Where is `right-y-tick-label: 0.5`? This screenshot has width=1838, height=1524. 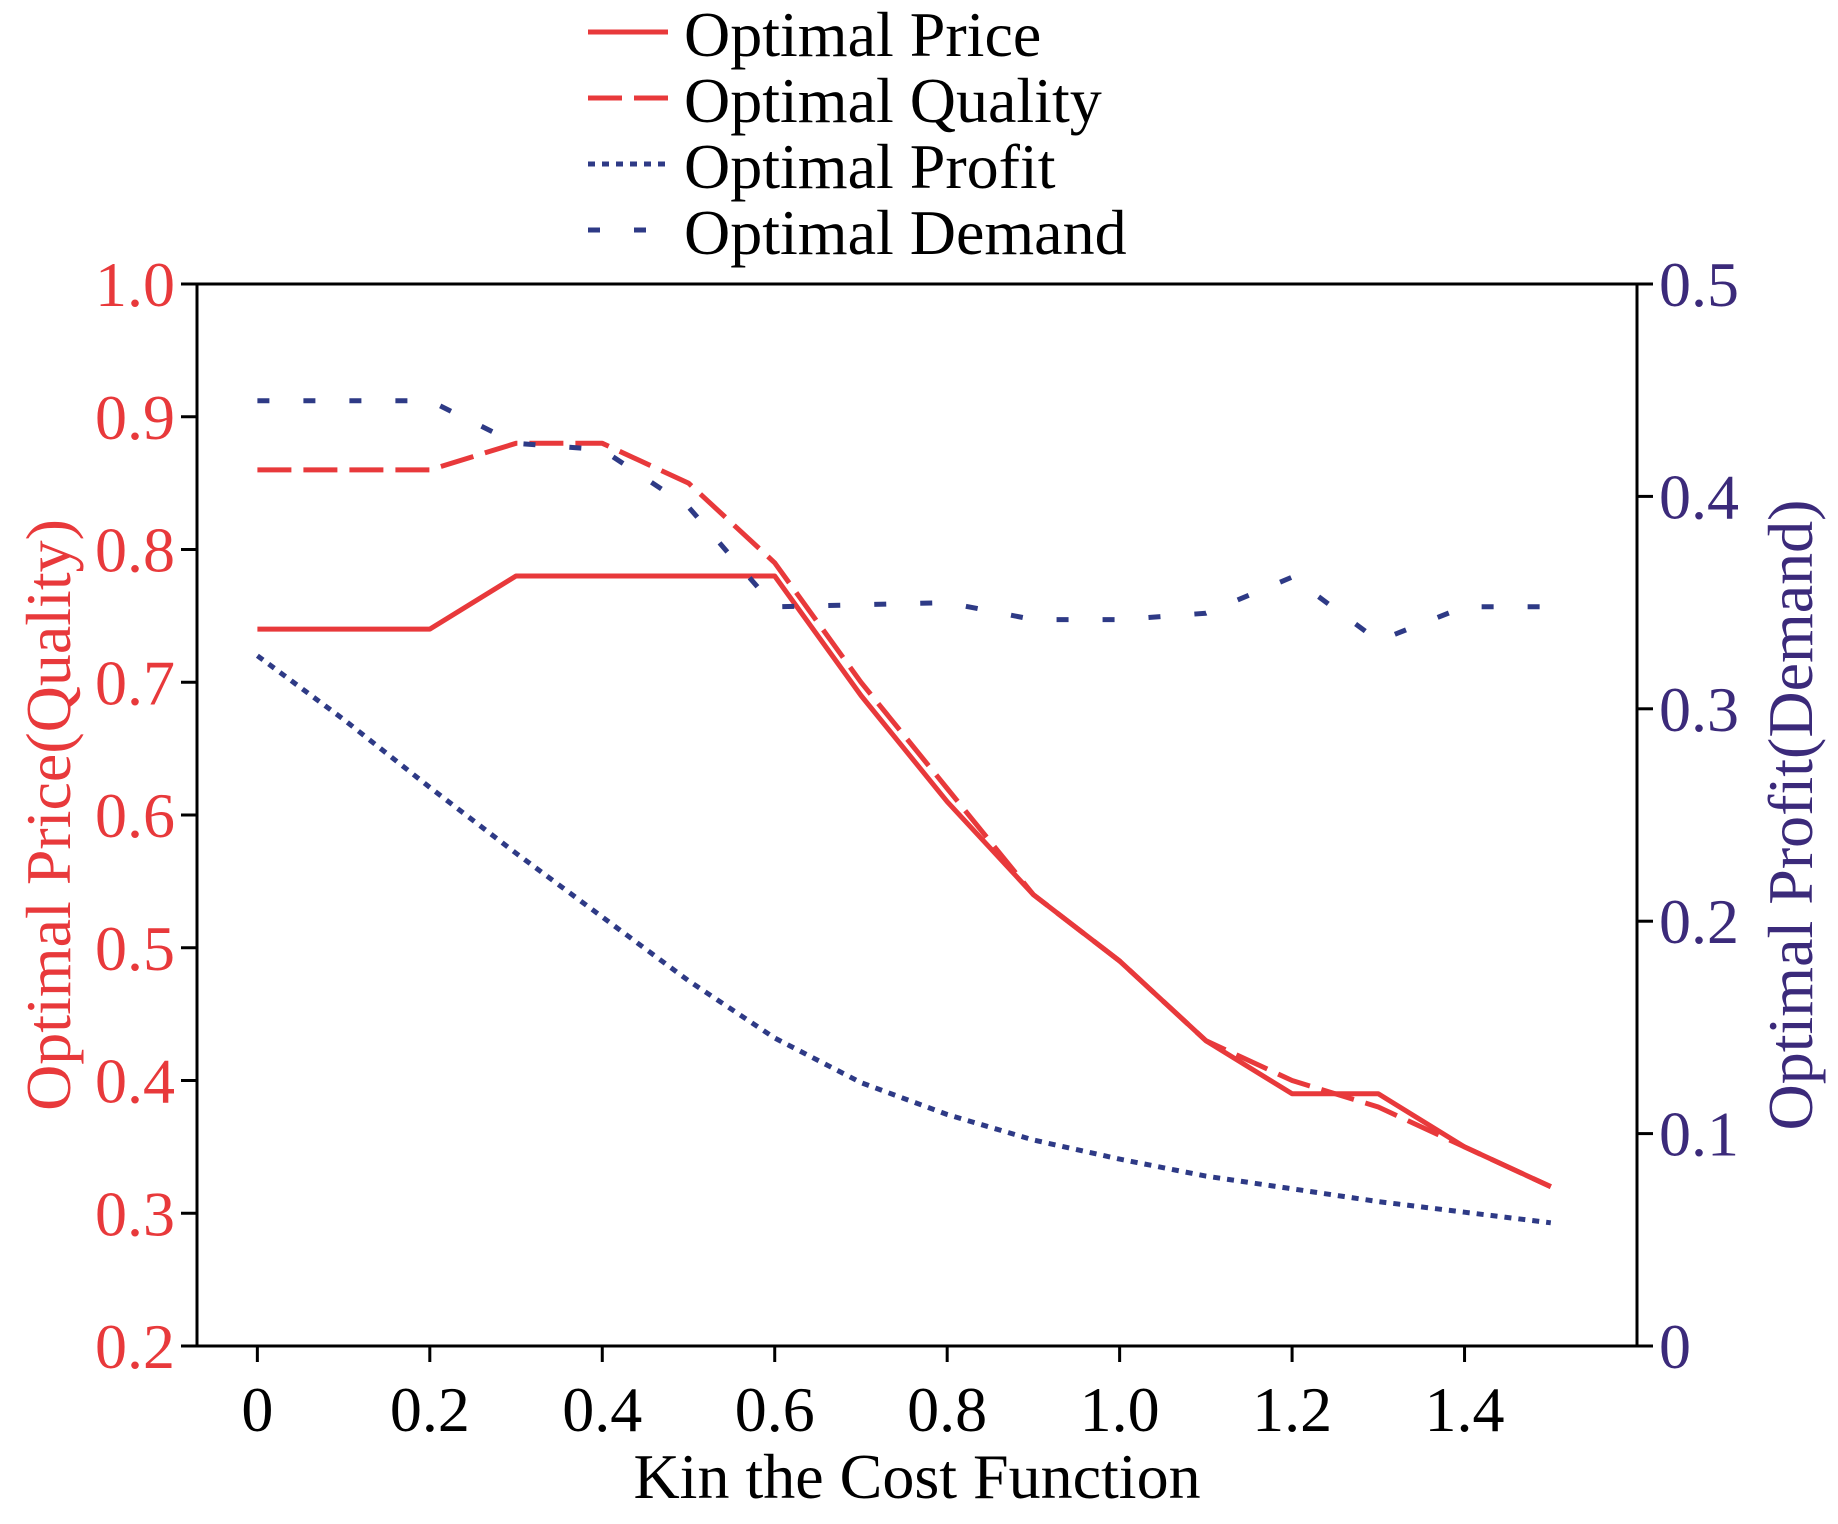 right-y-tick-label: 0.5 is located at coordinates (1699, 284).